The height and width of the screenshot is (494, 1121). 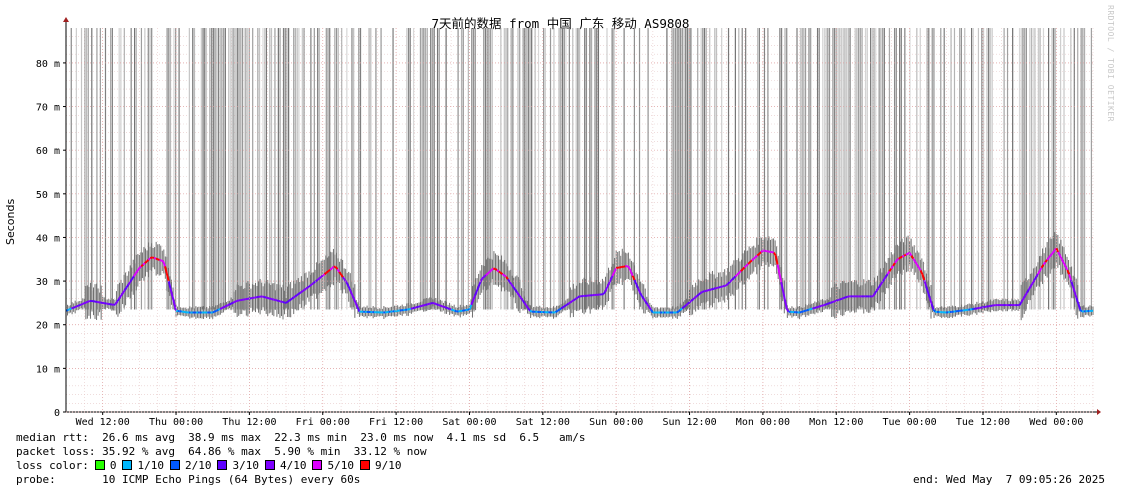 What do you see at coordinates (763, 422) in the screenshot?
I see `x-tick-label: Mon 00:00` at bounding box center [763, 422].